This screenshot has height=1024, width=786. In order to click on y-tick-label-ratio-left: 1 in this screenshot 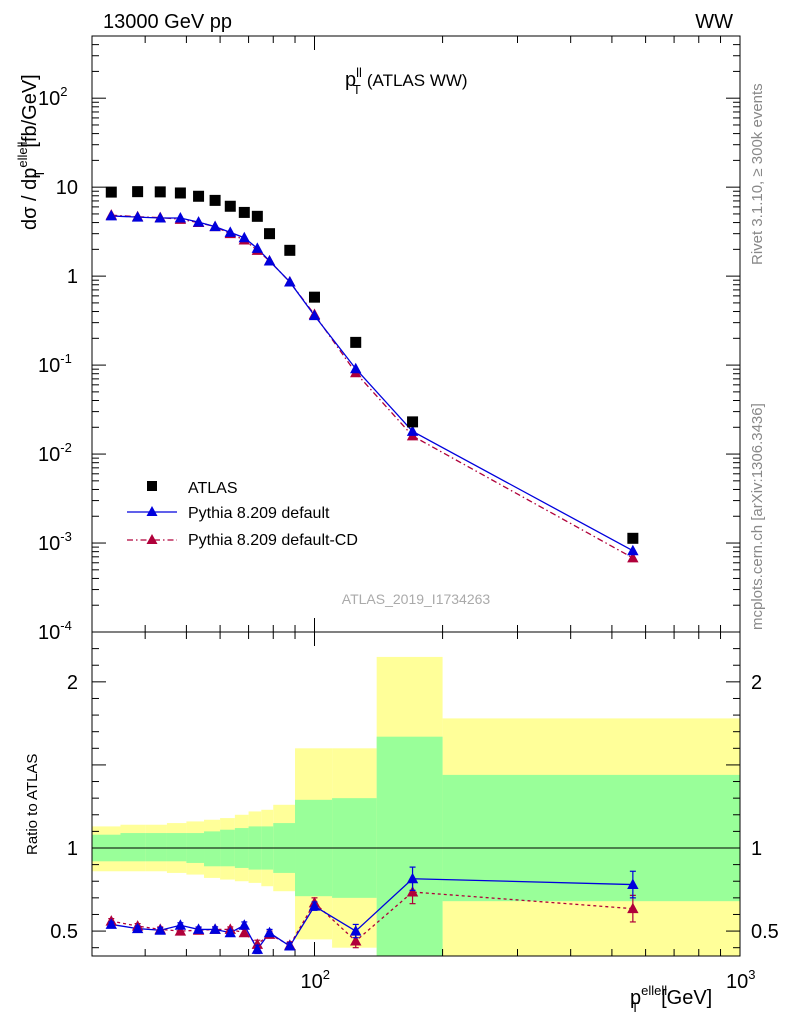, I will do `click(72, 849)`.